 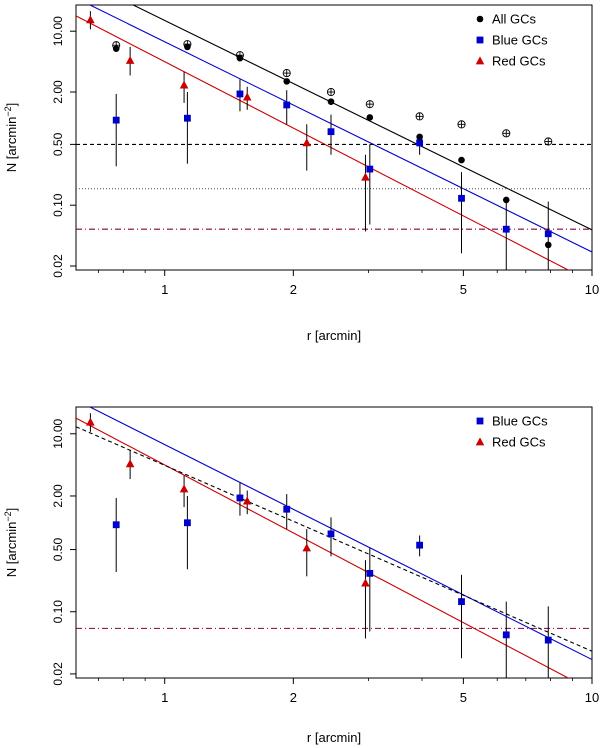 What do you see at coordinates (514, 19) in the screenshot?
I see `legend-label: All GCs` at bounding box center [514, 19].